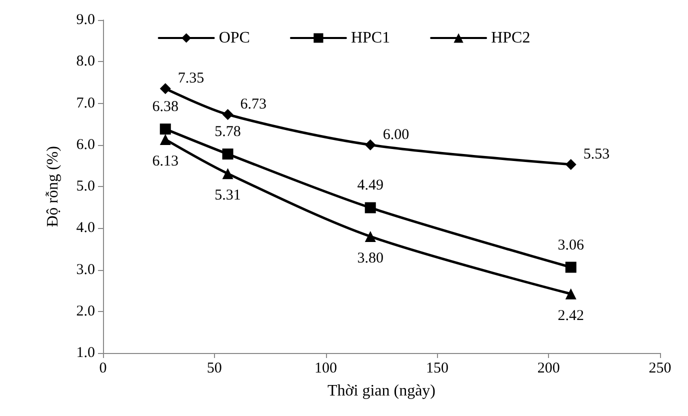 The width and height of the screenshot is (688, 416). What do you see at coordinates (227, 196) in the screenshot?
I see `data-label: 5.31` at bounding box center [227, 196].